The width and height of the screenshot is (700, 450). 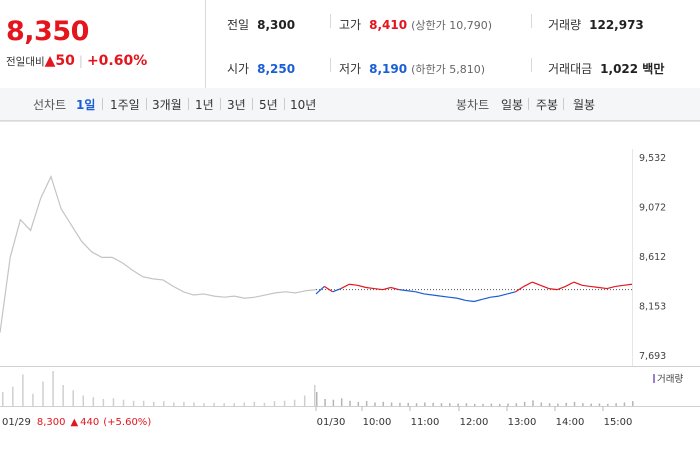 I want to click on lower-limit: (하한가 5,810), so click(x=448, y=69).